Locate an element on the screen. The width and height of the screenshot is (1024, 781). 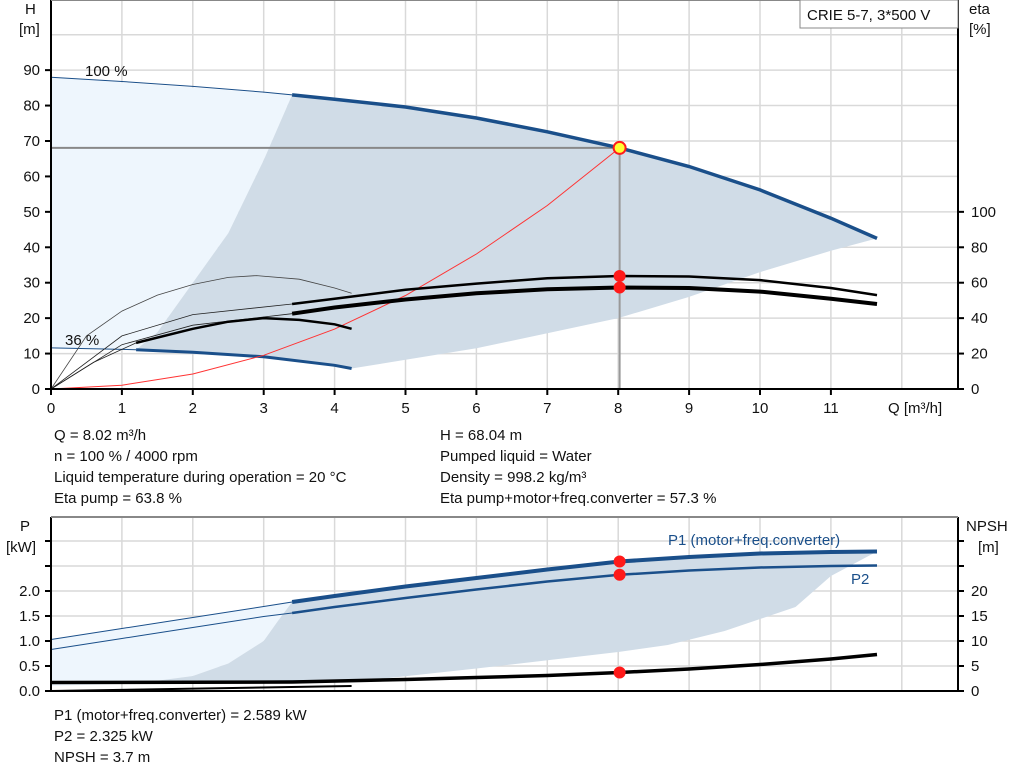
p2-marker is located at coordinates (619, 574).